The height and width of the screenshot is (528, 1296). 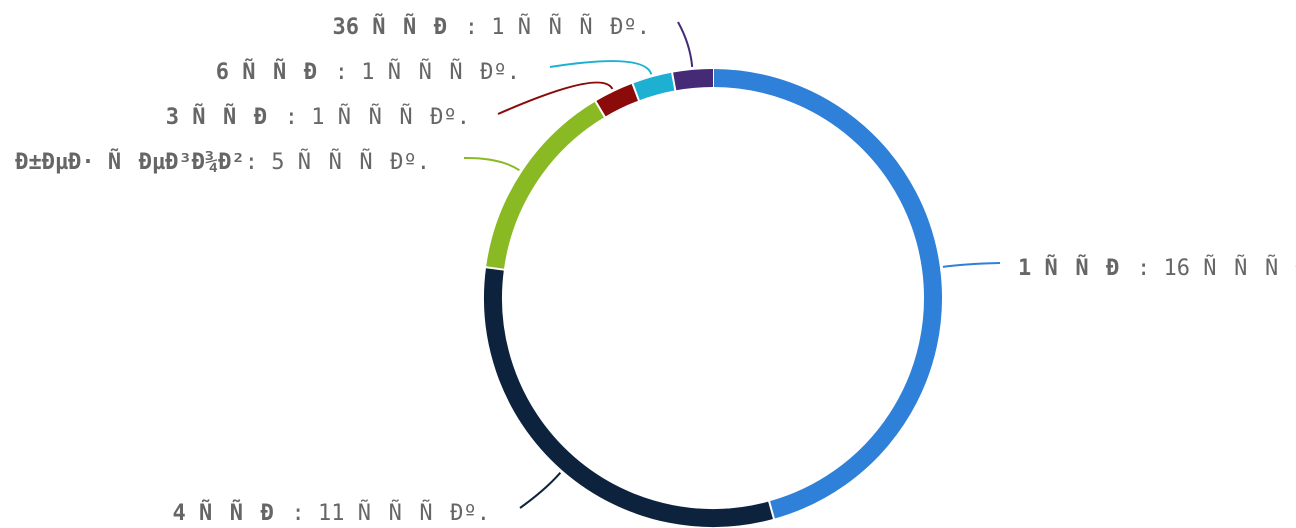 I want to click on slice-category-label-0: 1 ÑÑÐ, so click(x=1077, y=268).